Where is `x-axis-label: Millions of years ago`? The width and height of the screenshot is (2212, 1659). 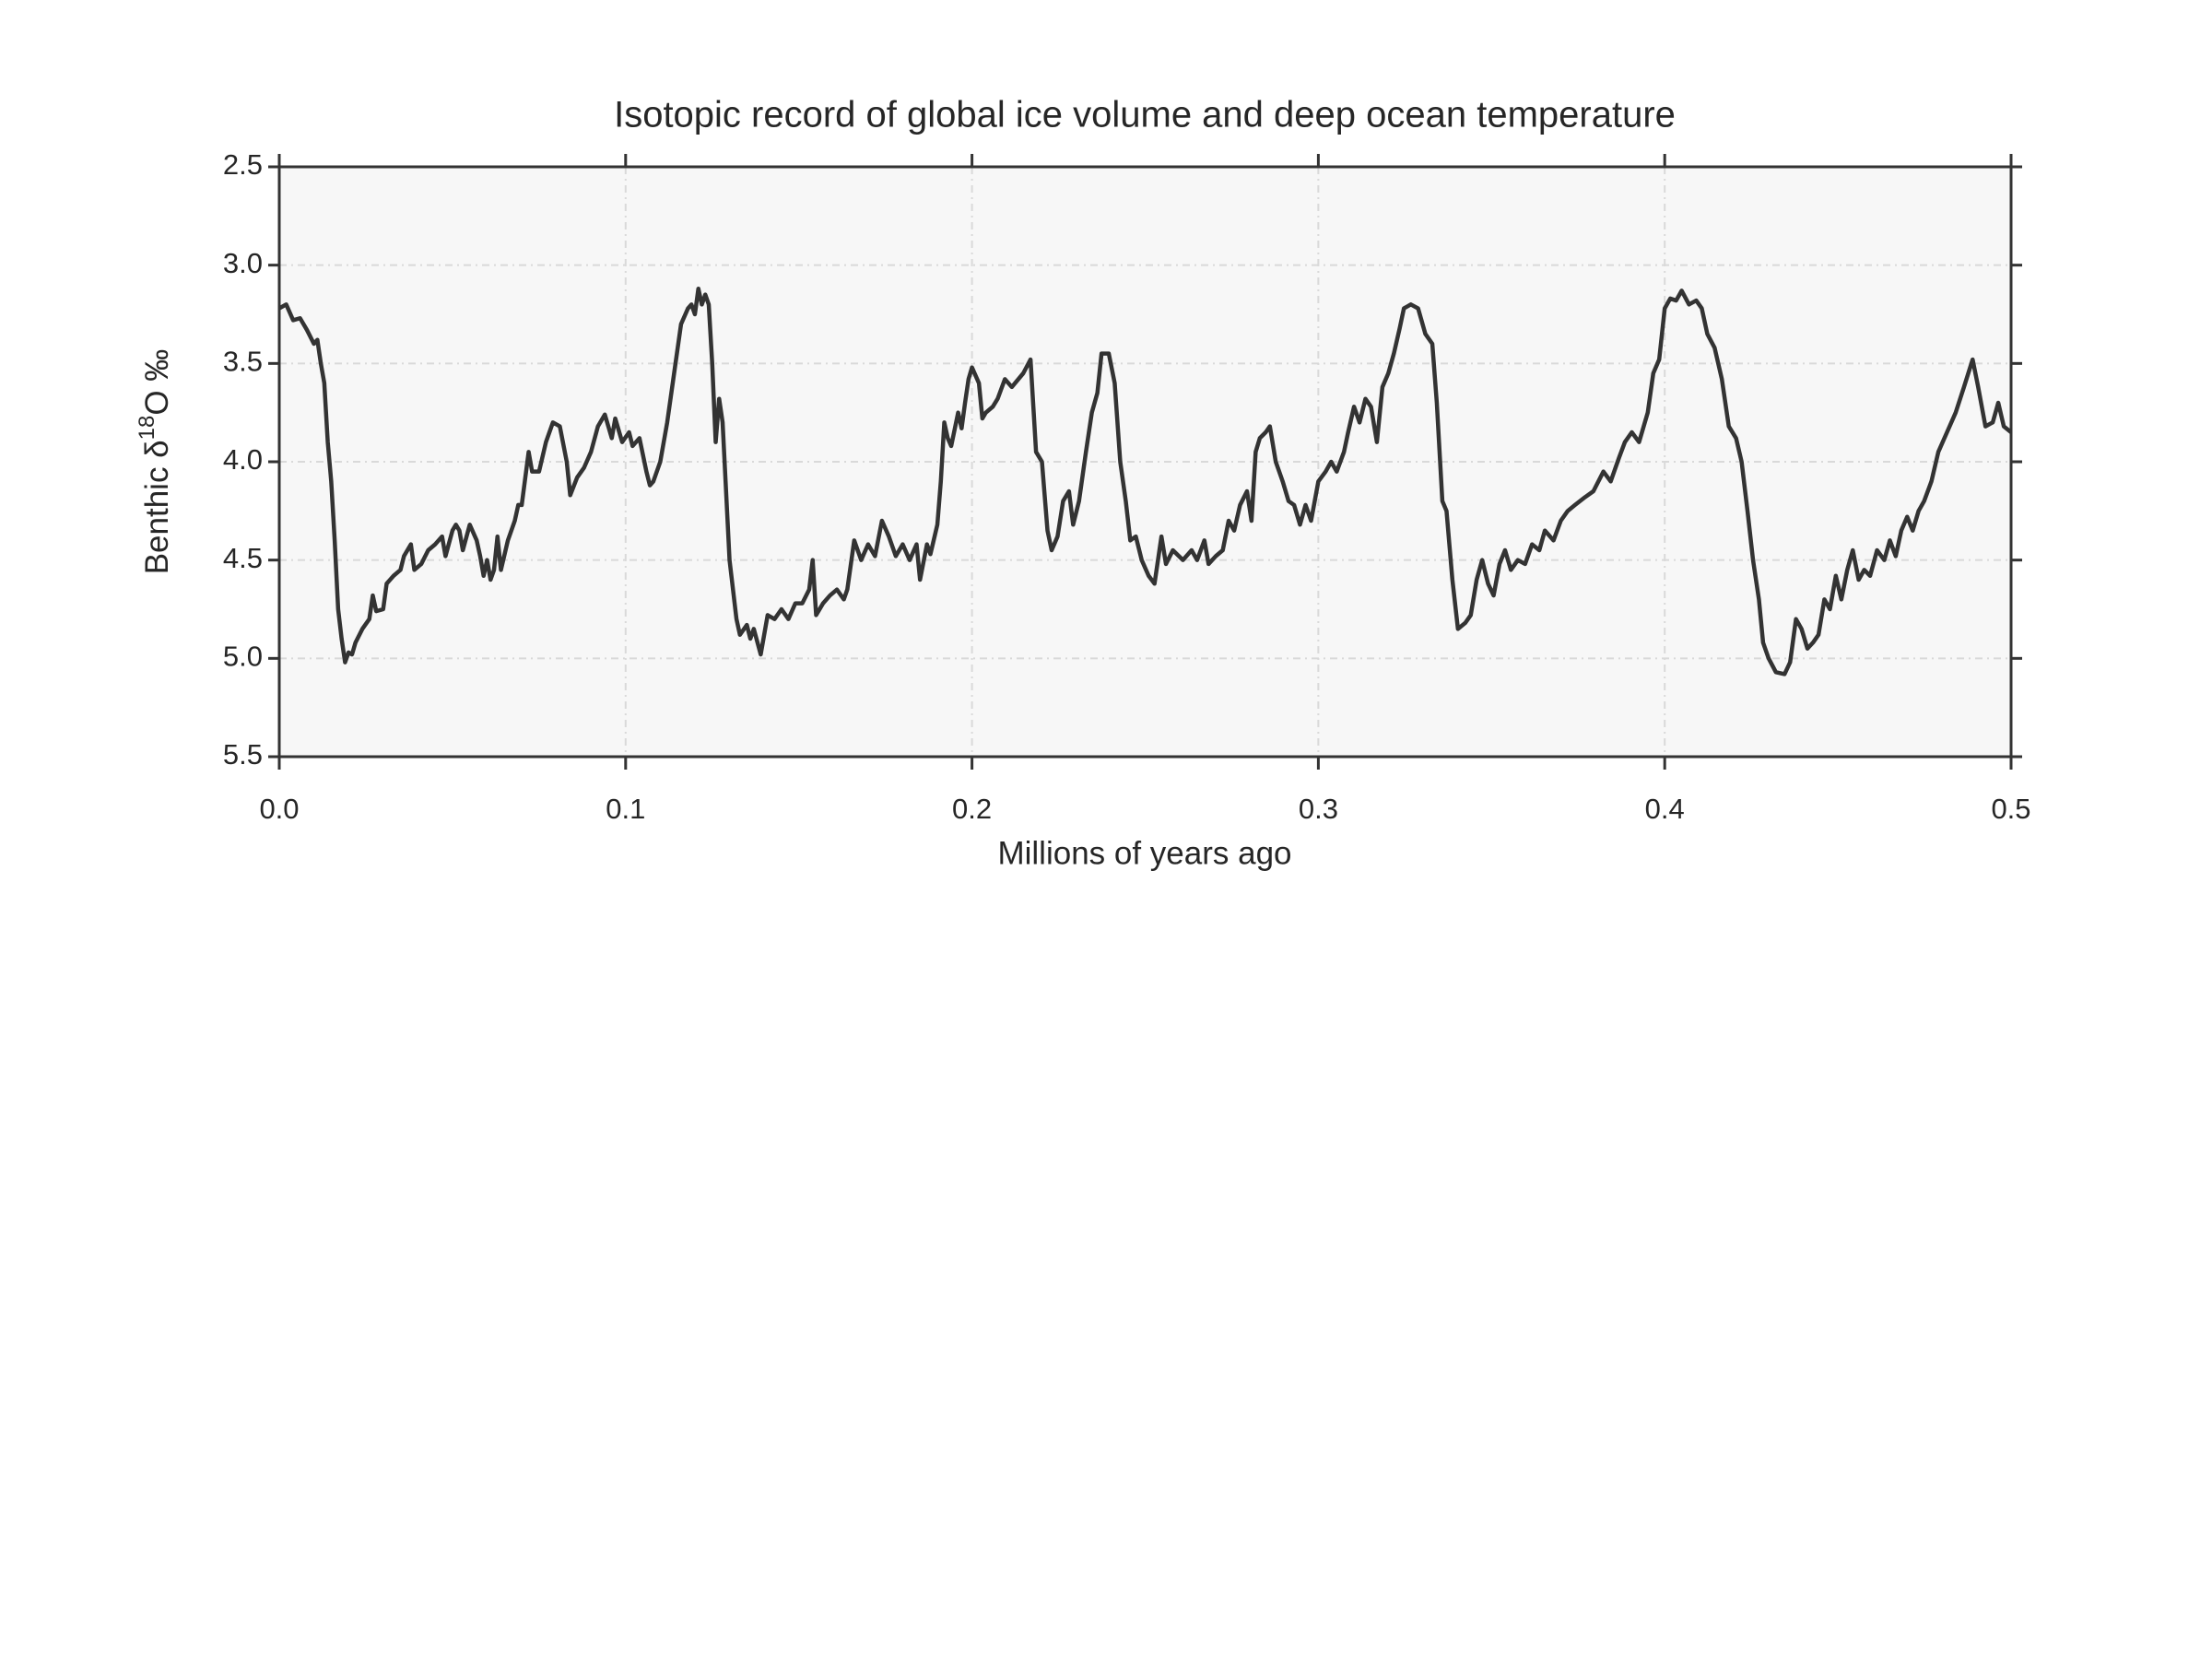
x-axis-label: Millions of years ago is located at coordinates (1144, 853).